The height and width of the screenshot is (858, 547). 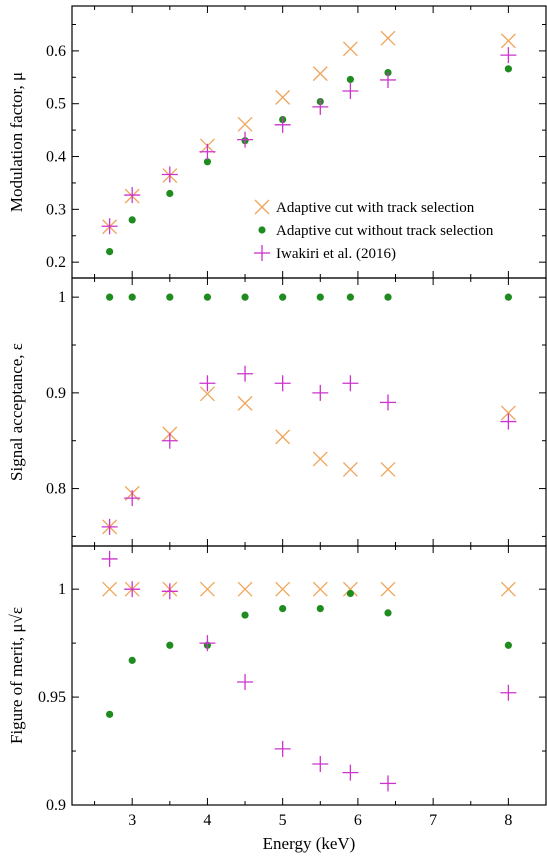 What do you see at coordinates (132, 820) in the screenshot?
I see `x-tick-label: 3` at bounding box center [132, 820].